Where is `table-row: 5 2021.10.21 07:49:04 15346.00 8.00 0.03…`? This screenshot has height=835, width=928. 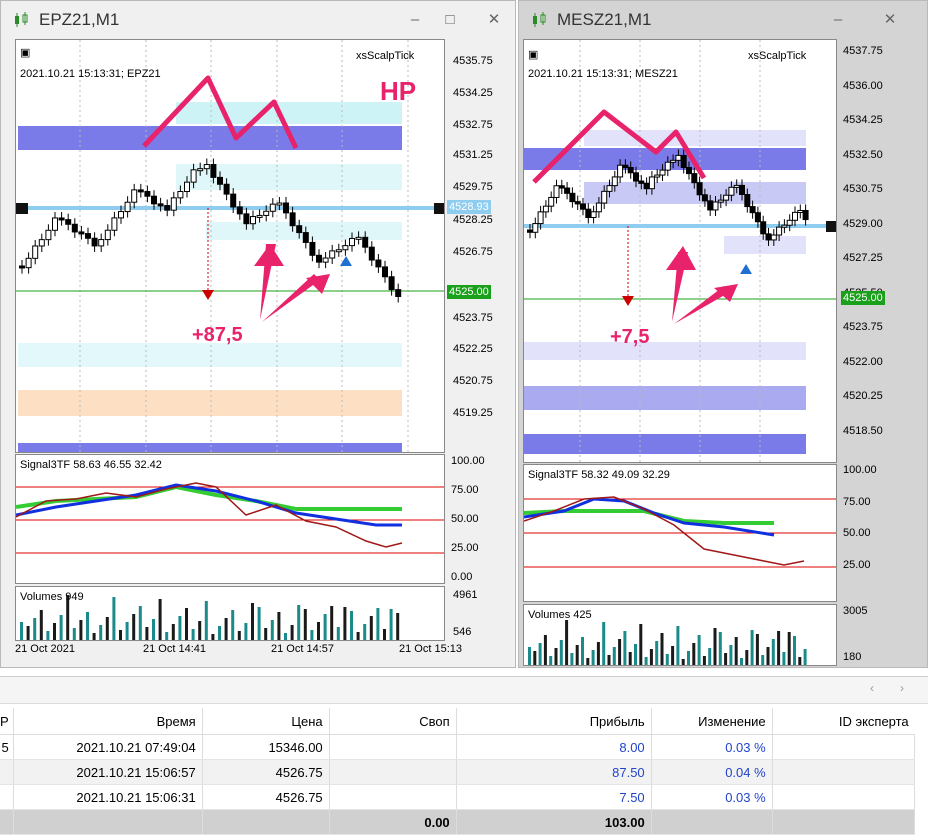 table-row: 5 2021.10.21 07:49:04 15346.00 8.00 0.03… is located at coordinates (458, 747).